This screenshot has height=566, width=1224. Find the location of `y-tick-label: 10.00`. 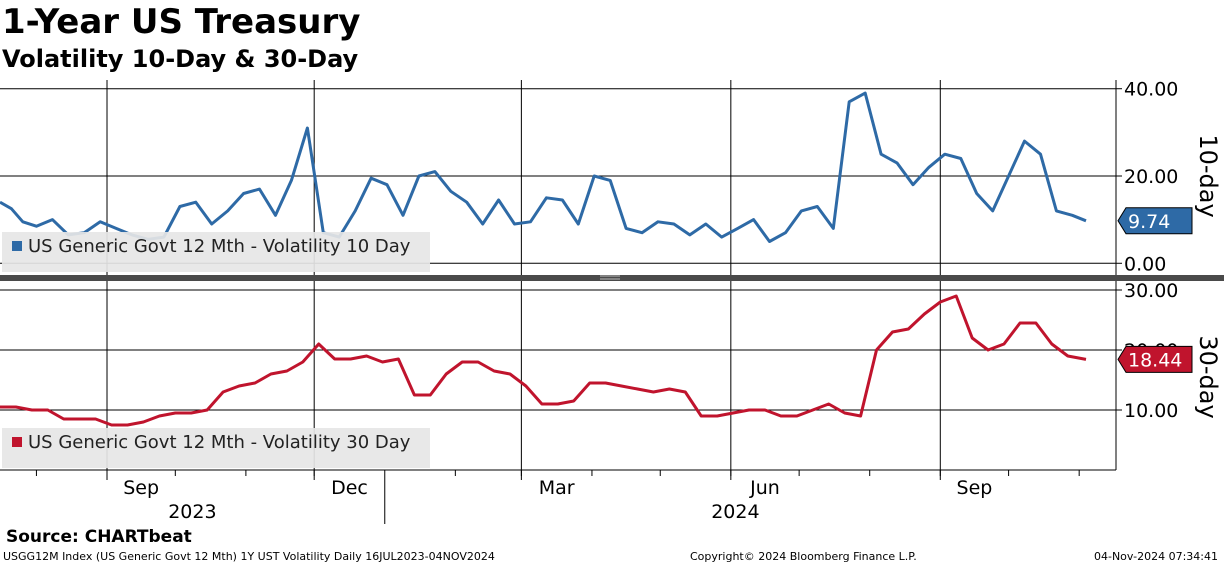

y-tick-label: 10.00 is located at coordinates (1151, 411).